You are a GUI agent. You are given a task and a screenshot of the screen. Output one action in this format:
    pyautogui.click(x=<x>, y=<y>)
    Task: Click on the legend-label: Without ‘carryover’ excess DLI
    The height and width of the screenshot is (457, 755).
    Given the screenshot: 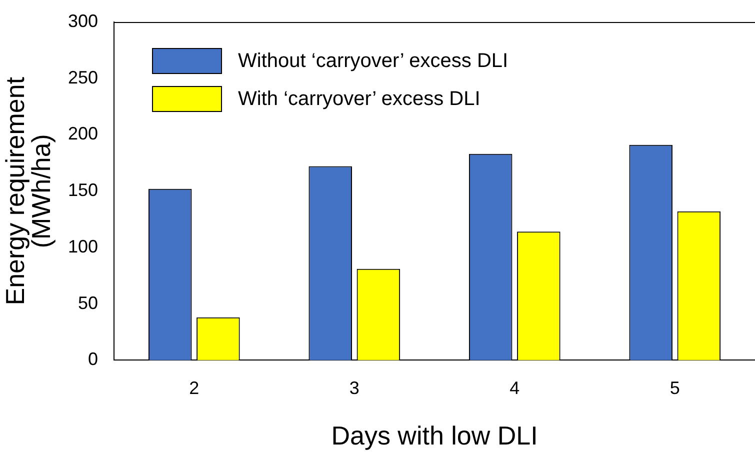 What is the action you would take?
    pyautogui.click(x=373, y=61)
    